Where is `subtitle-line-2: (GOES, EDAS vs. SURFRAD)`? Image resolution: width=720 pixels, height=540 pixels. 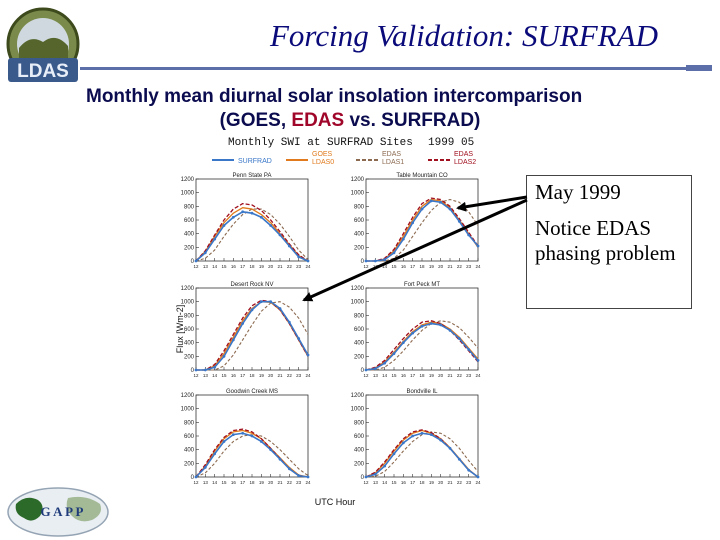
subtitle-line-2: (GOES, EDAS vs. SURFRAD) is located at coordinates (350, 121).